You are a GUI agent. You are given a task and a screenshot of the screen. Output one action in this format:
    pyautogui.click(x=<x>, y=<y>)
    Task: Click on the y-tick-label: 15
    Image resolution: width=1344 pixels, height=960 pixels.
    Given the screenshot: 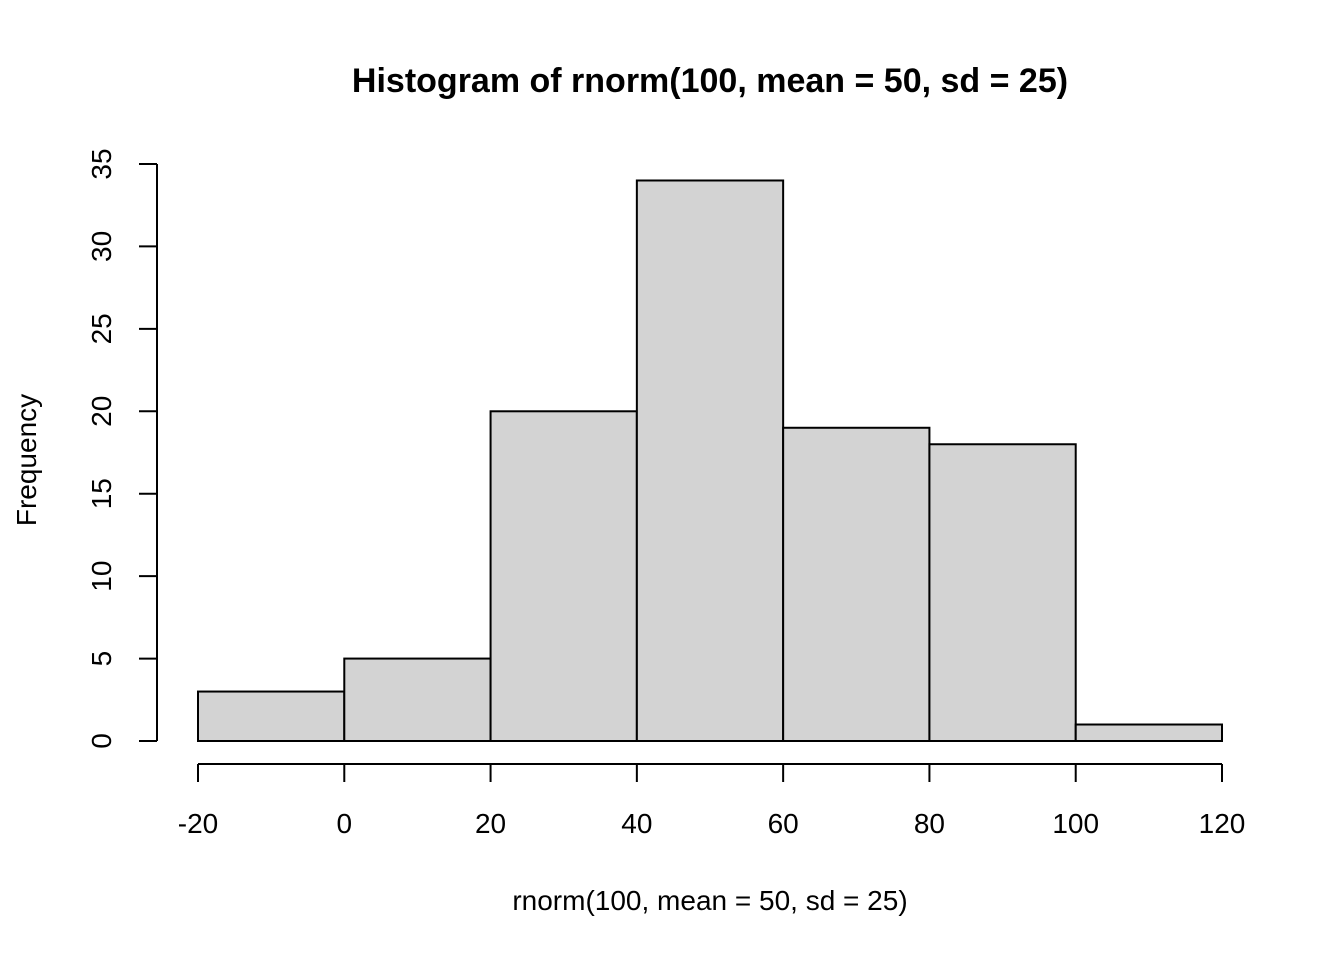 What is the action you would take?
    pyautogui.click(x=101, y=493)
    